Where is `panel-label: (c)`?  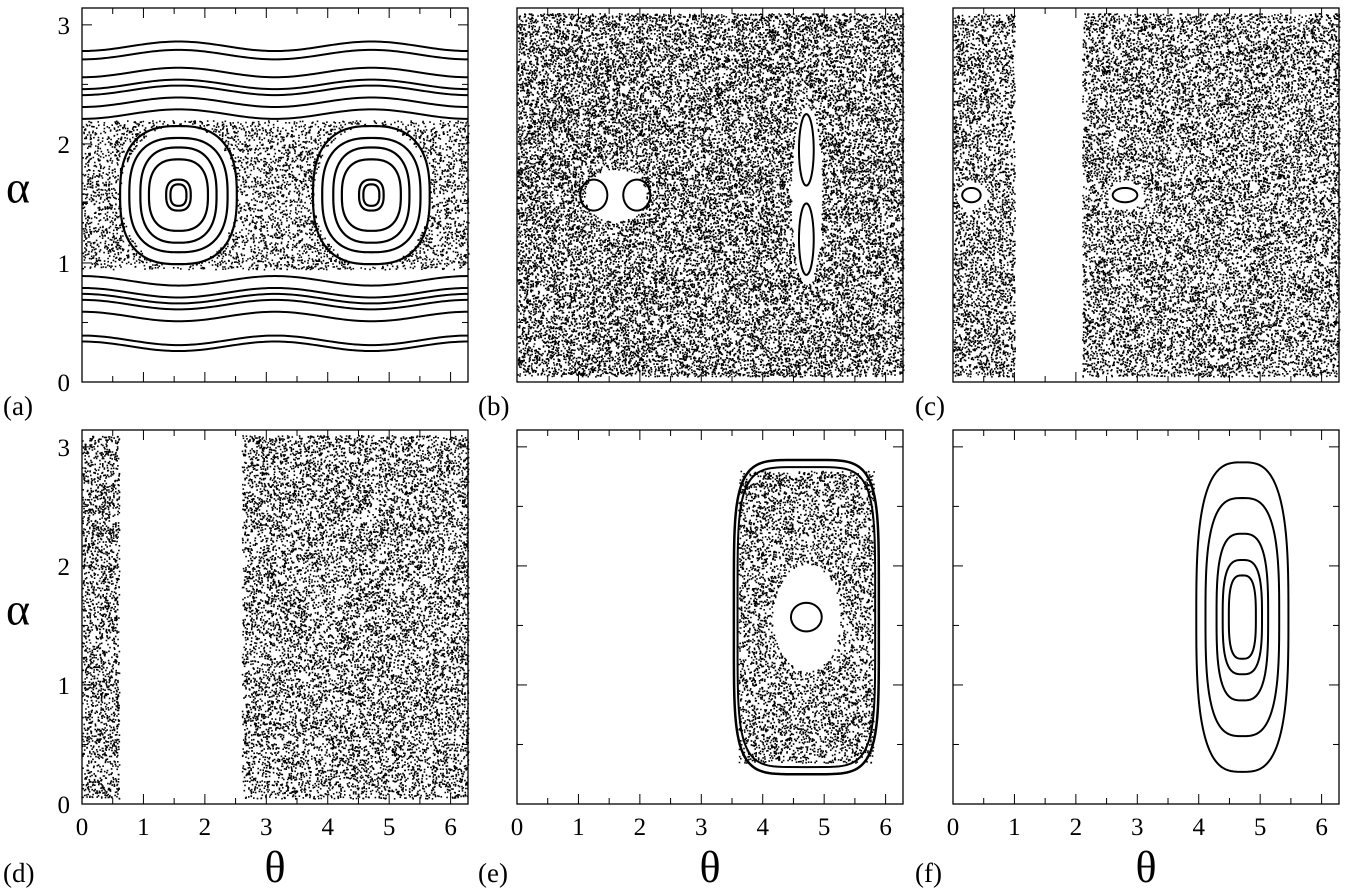
panel-label: (c) is located at coordinates (930, 406).